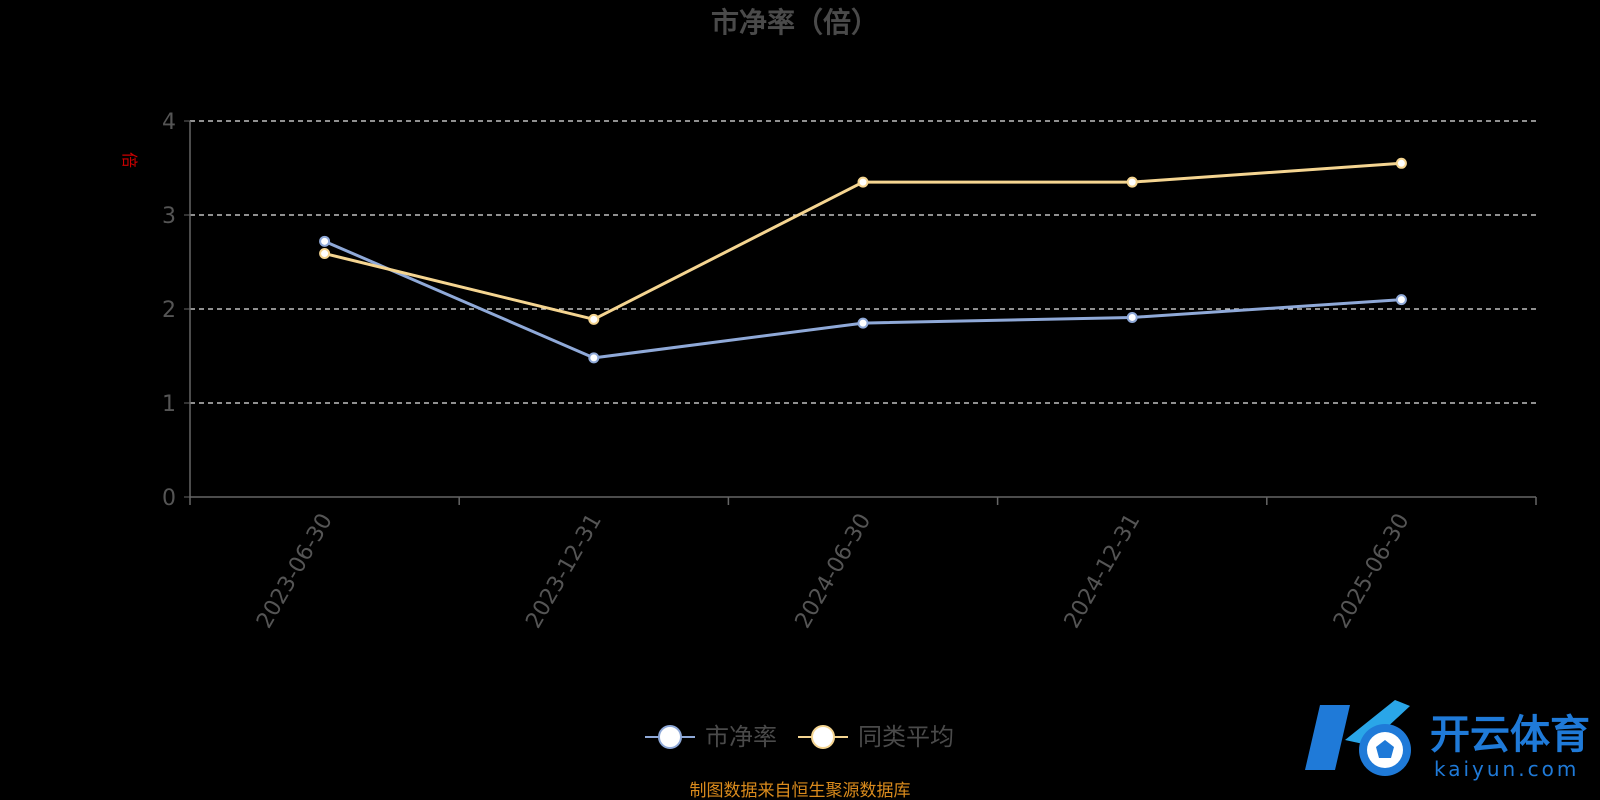  Describe the element at coordinates (834, 571) in the screenshot. I see `x-tick-label: 2024-06-30` at that location.